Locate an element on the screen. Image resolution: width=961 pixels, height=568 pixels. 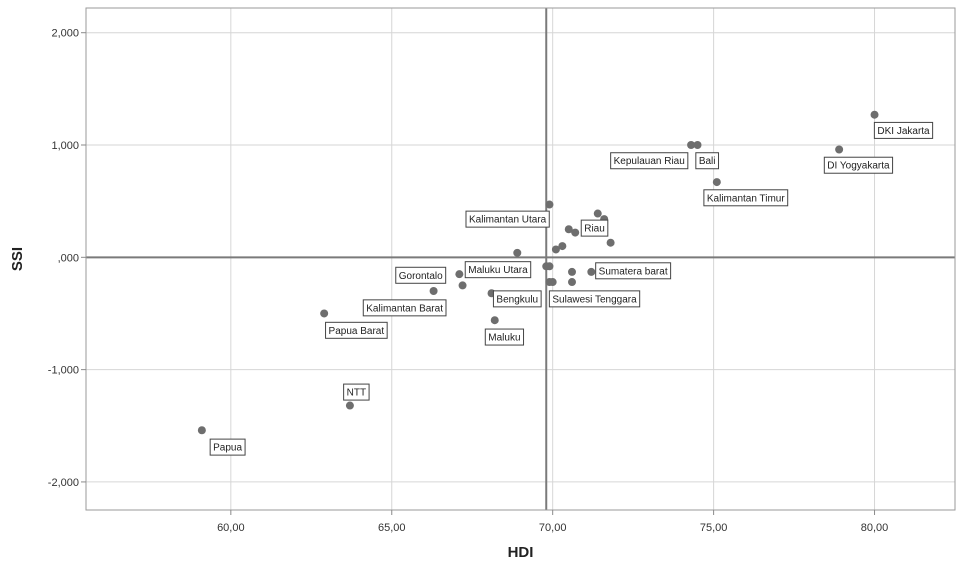
y-axis-title: SSI is located at coordinates (17, 259).